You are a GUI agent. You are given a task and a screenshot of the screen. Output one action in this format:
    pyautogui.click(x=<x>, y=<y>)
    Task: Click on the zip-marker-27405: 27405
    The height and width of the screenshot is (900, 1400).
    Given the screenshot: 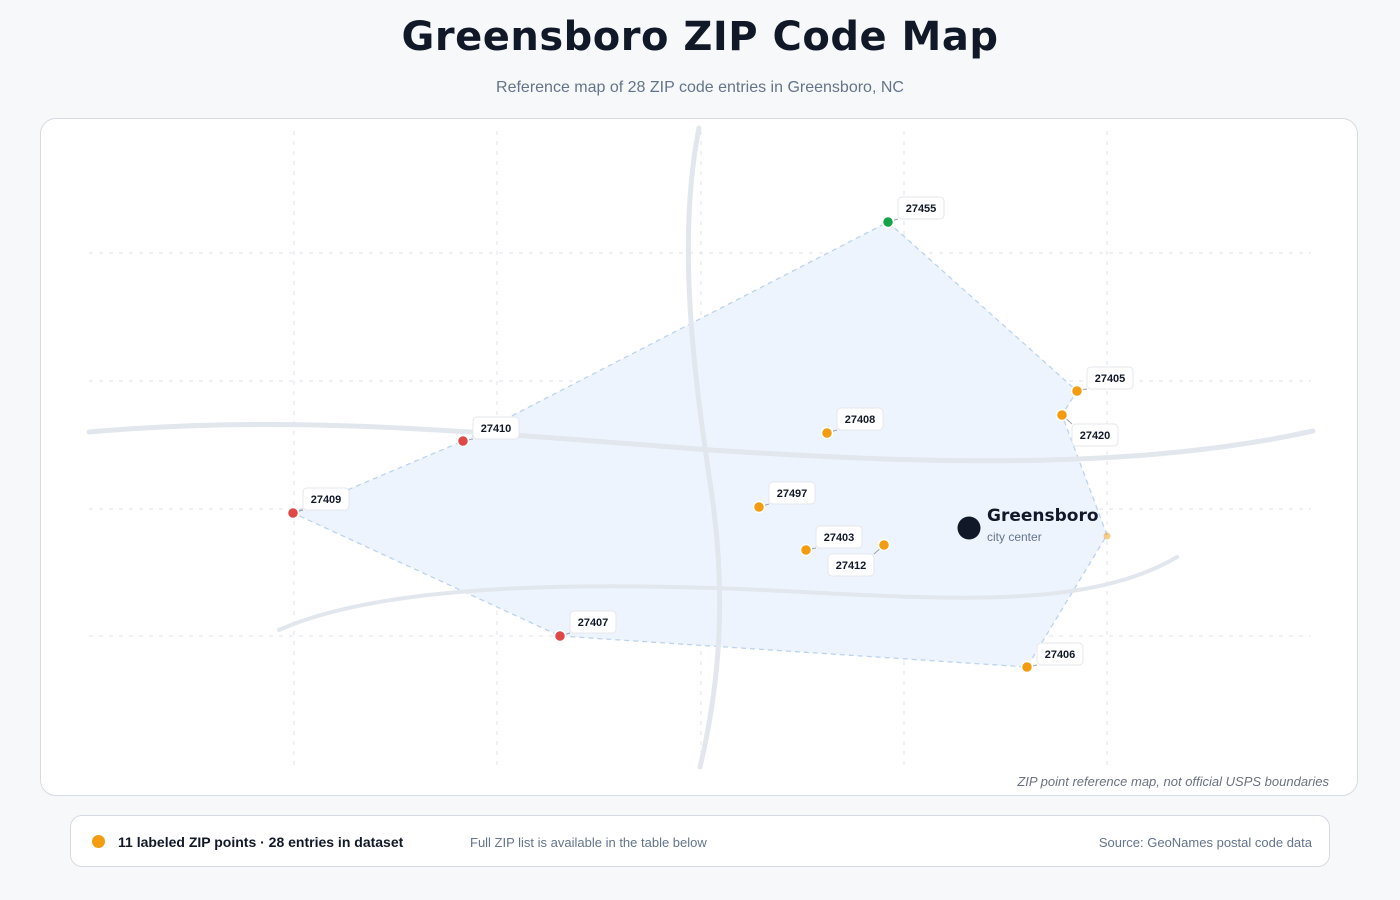 What is the action you would take?
    pyautogui.click(x=1102, y=382)
    